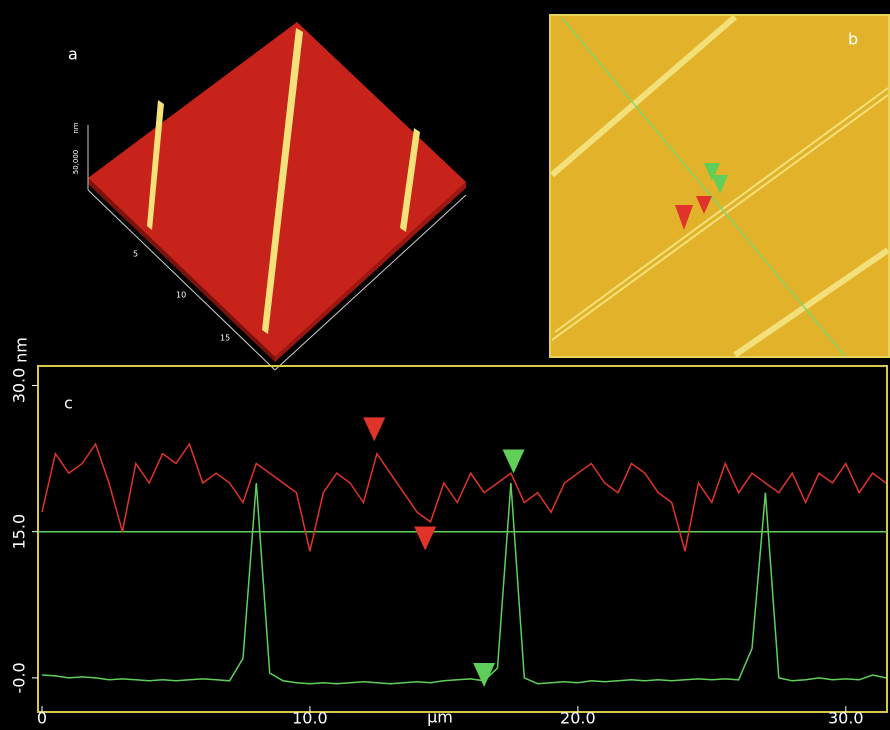 The image size is (890, 730). What do you see at coordinates (42, 718) in the screenshot?
I see `x-tick-label: 0` at bounding box center [42, 718].